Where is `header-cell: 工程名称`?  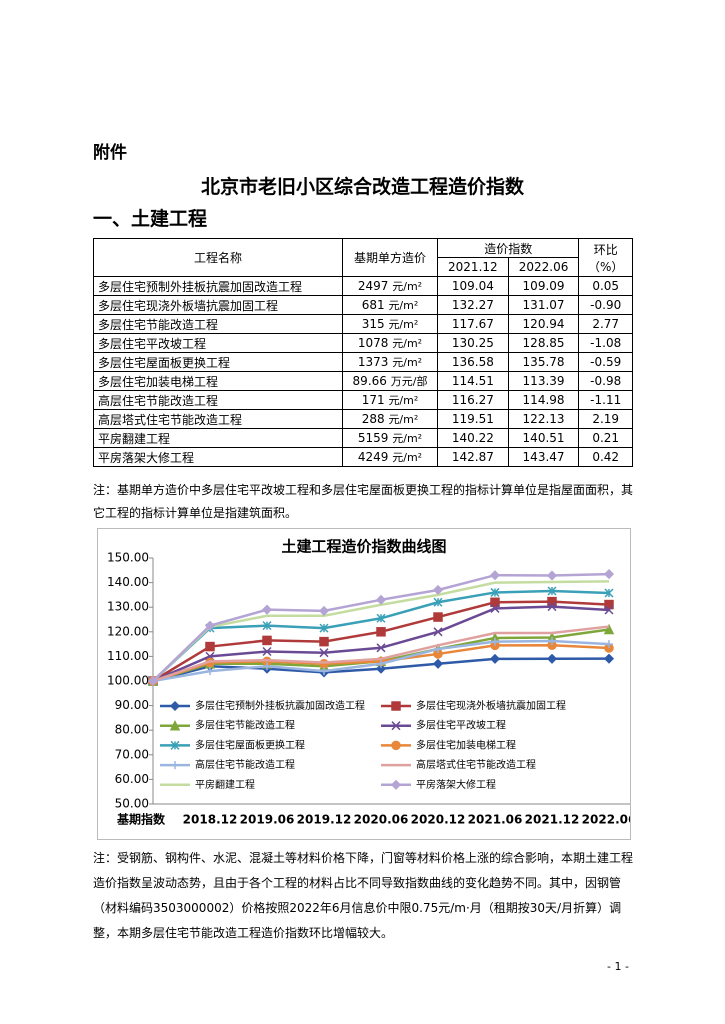
header-cell: 工程名称 is located at coordinates (218, 257).